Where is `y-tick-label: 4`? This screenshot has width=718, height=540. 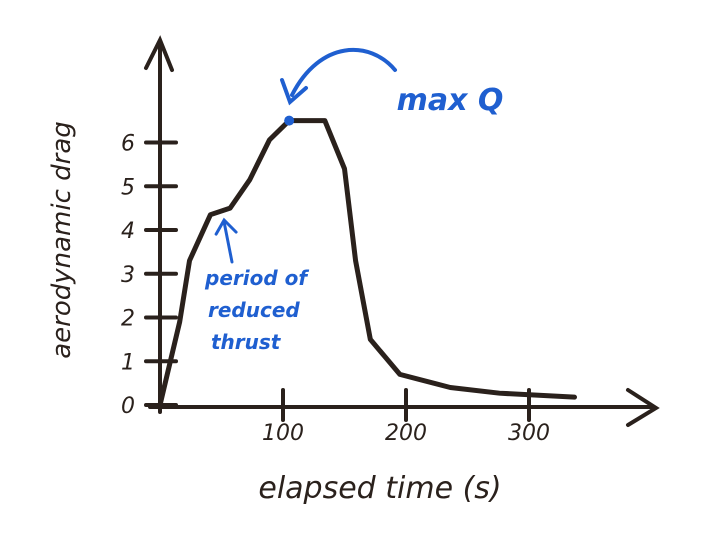 y-tick-label: 4 is located at coordinates (128, 231).